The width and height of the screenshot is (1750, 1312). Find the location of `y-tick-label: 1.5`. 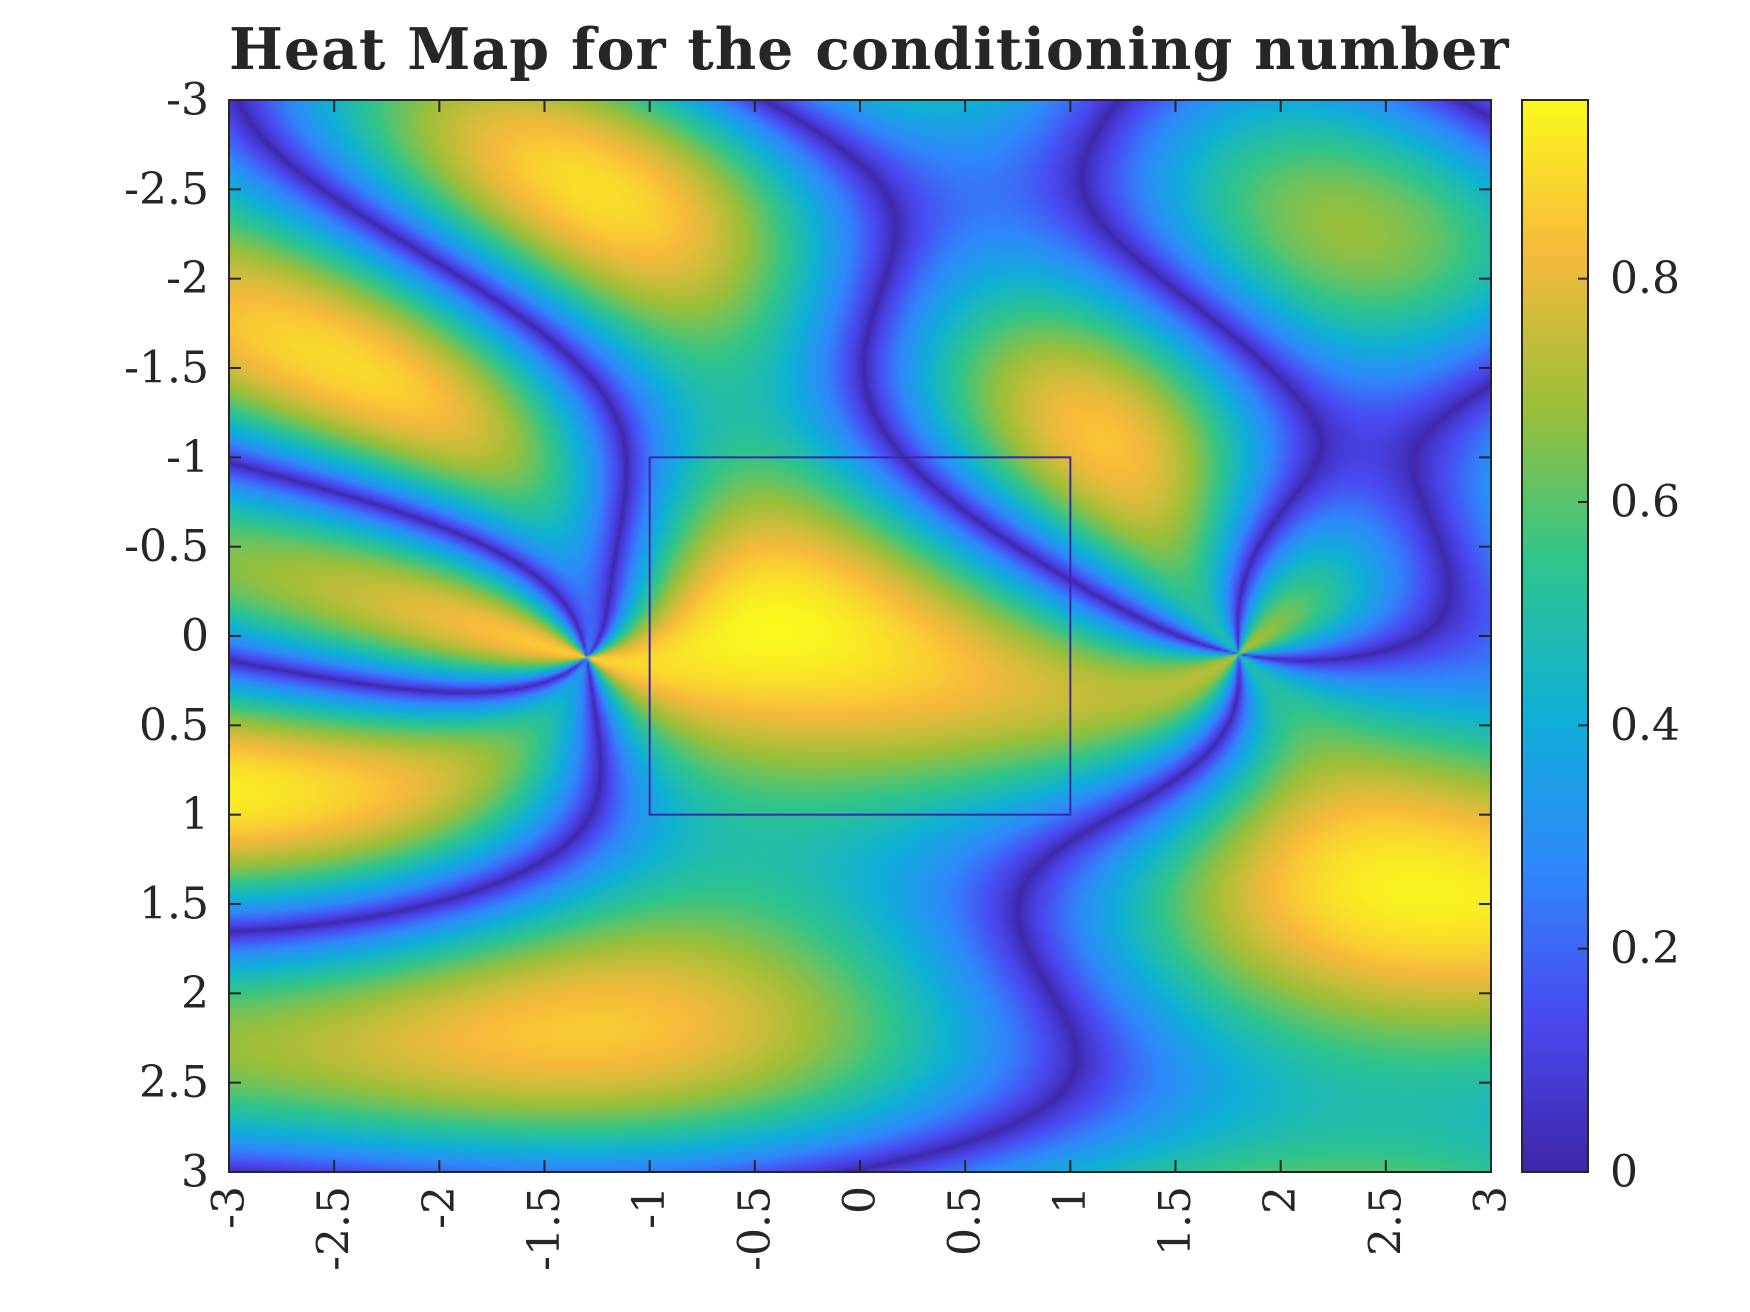

y-tick-label: 1.5 is located at coordinates (174, 904).